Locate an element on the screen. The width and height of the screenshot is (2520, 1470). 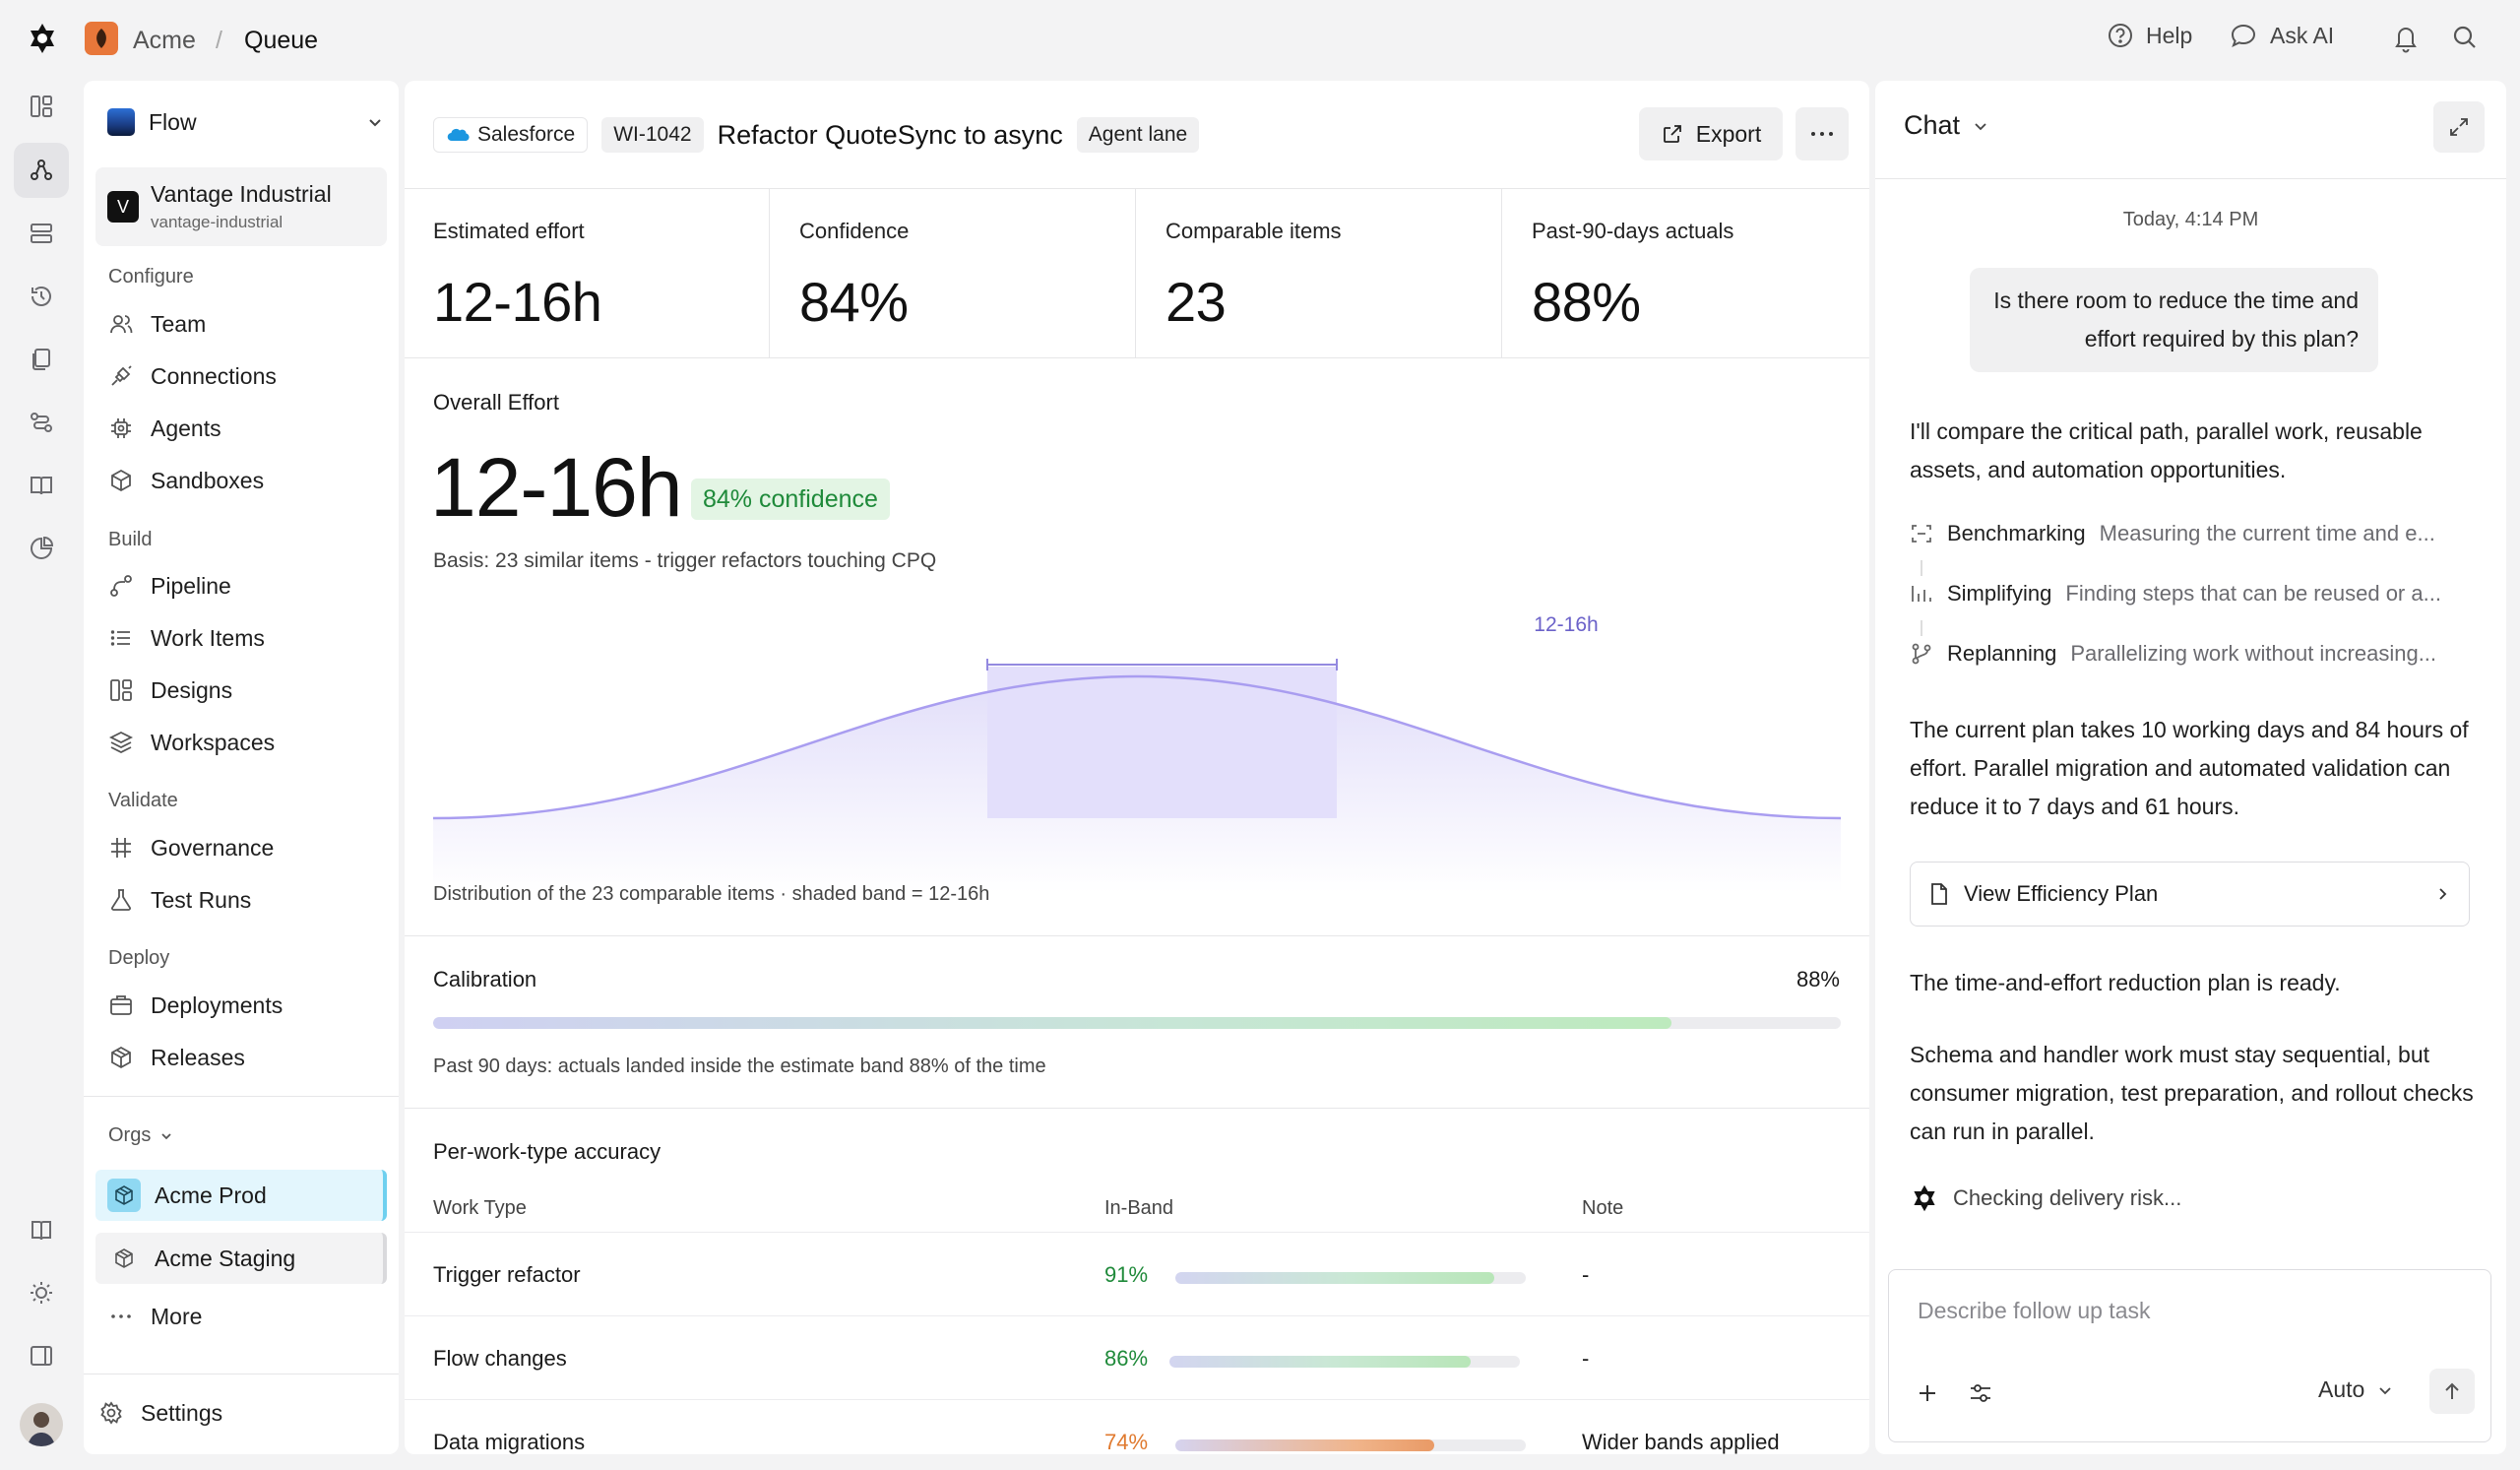
stat-label: Comparable items is located at coordinates (1254, 231).